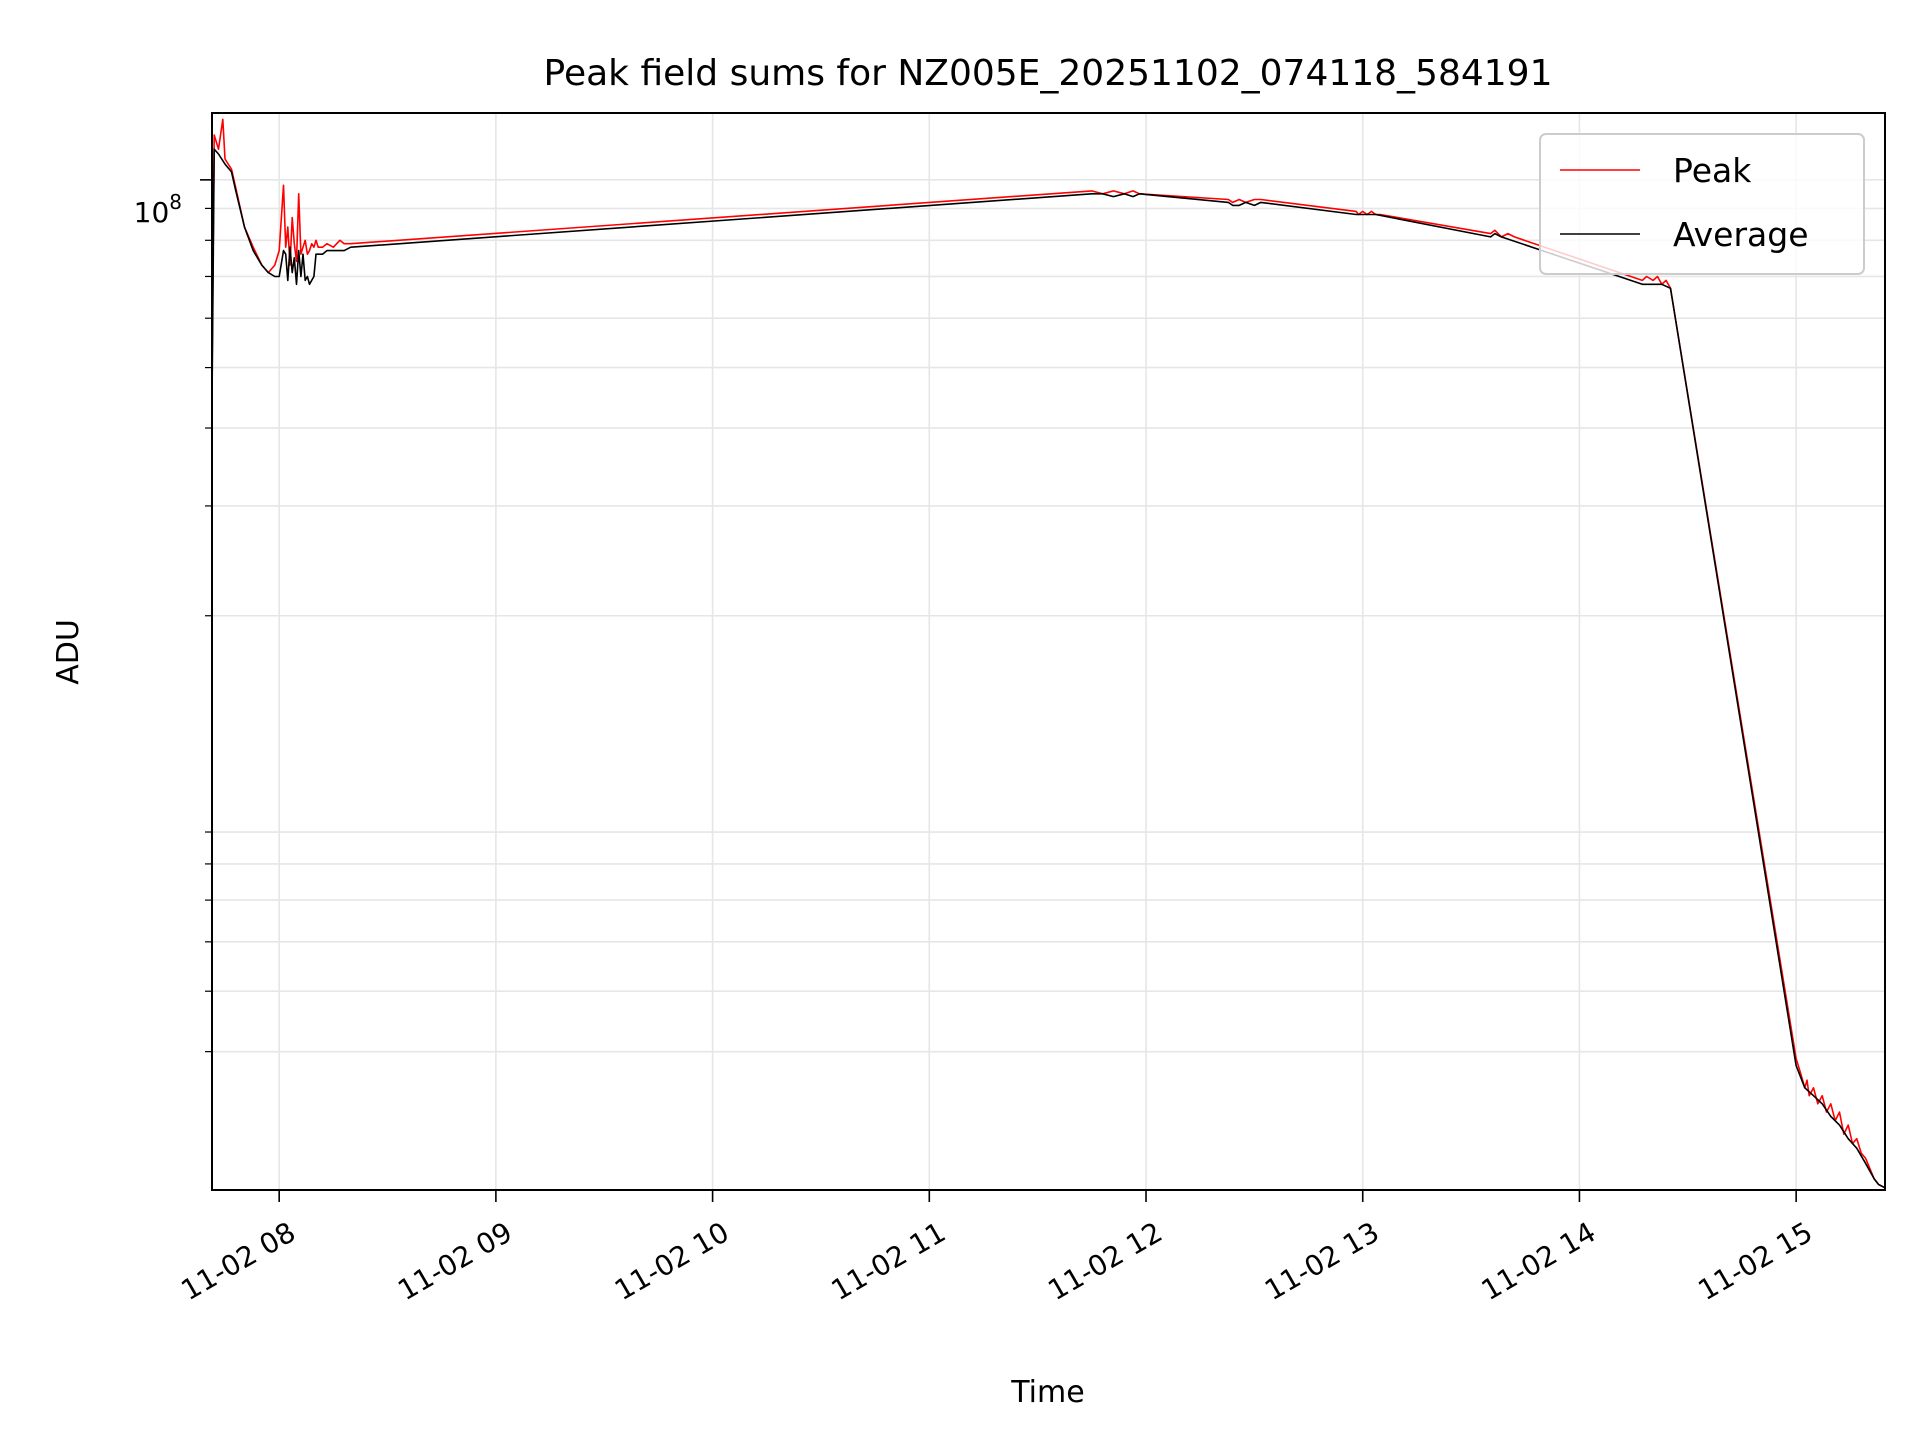 This screenshot has height=1440, width=1920. What do you see at coordinates (1741, 234) in the screenshot?
I see `legend-label-average: Average` at bounding box center [1741, 234].